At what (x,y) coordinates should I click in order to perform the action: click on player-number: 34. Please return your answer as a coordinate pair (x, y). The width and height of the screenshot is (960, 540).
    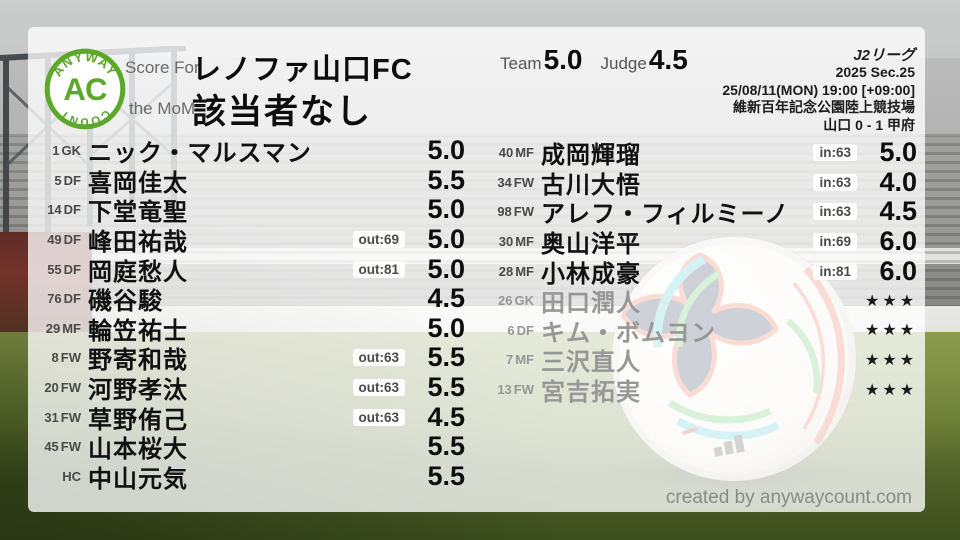
    Looking at the image, I should click on (504, 182).